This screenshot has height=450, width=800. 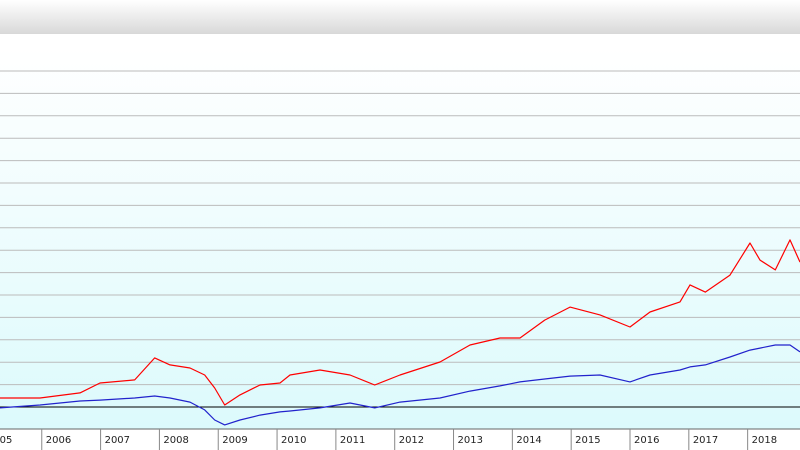 What do you see at coordinates (646, 440) in the screenshot?
I see `x-tick-label: 2016` at bounding box center [646, 440].